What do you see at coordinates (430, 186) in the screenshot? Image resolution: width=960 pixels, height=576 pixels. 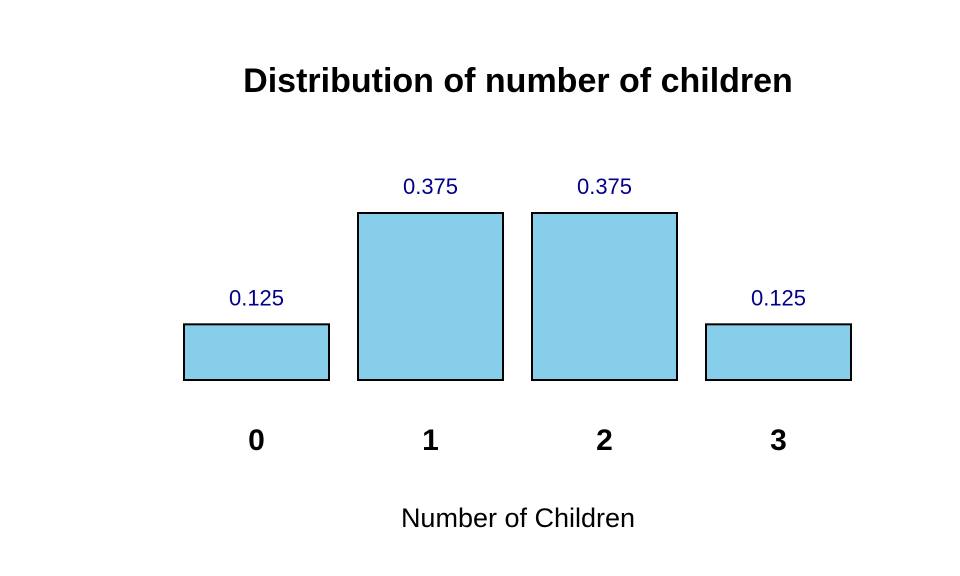 I see `value-label-1: 0.375` at bounding box center [430, 186].